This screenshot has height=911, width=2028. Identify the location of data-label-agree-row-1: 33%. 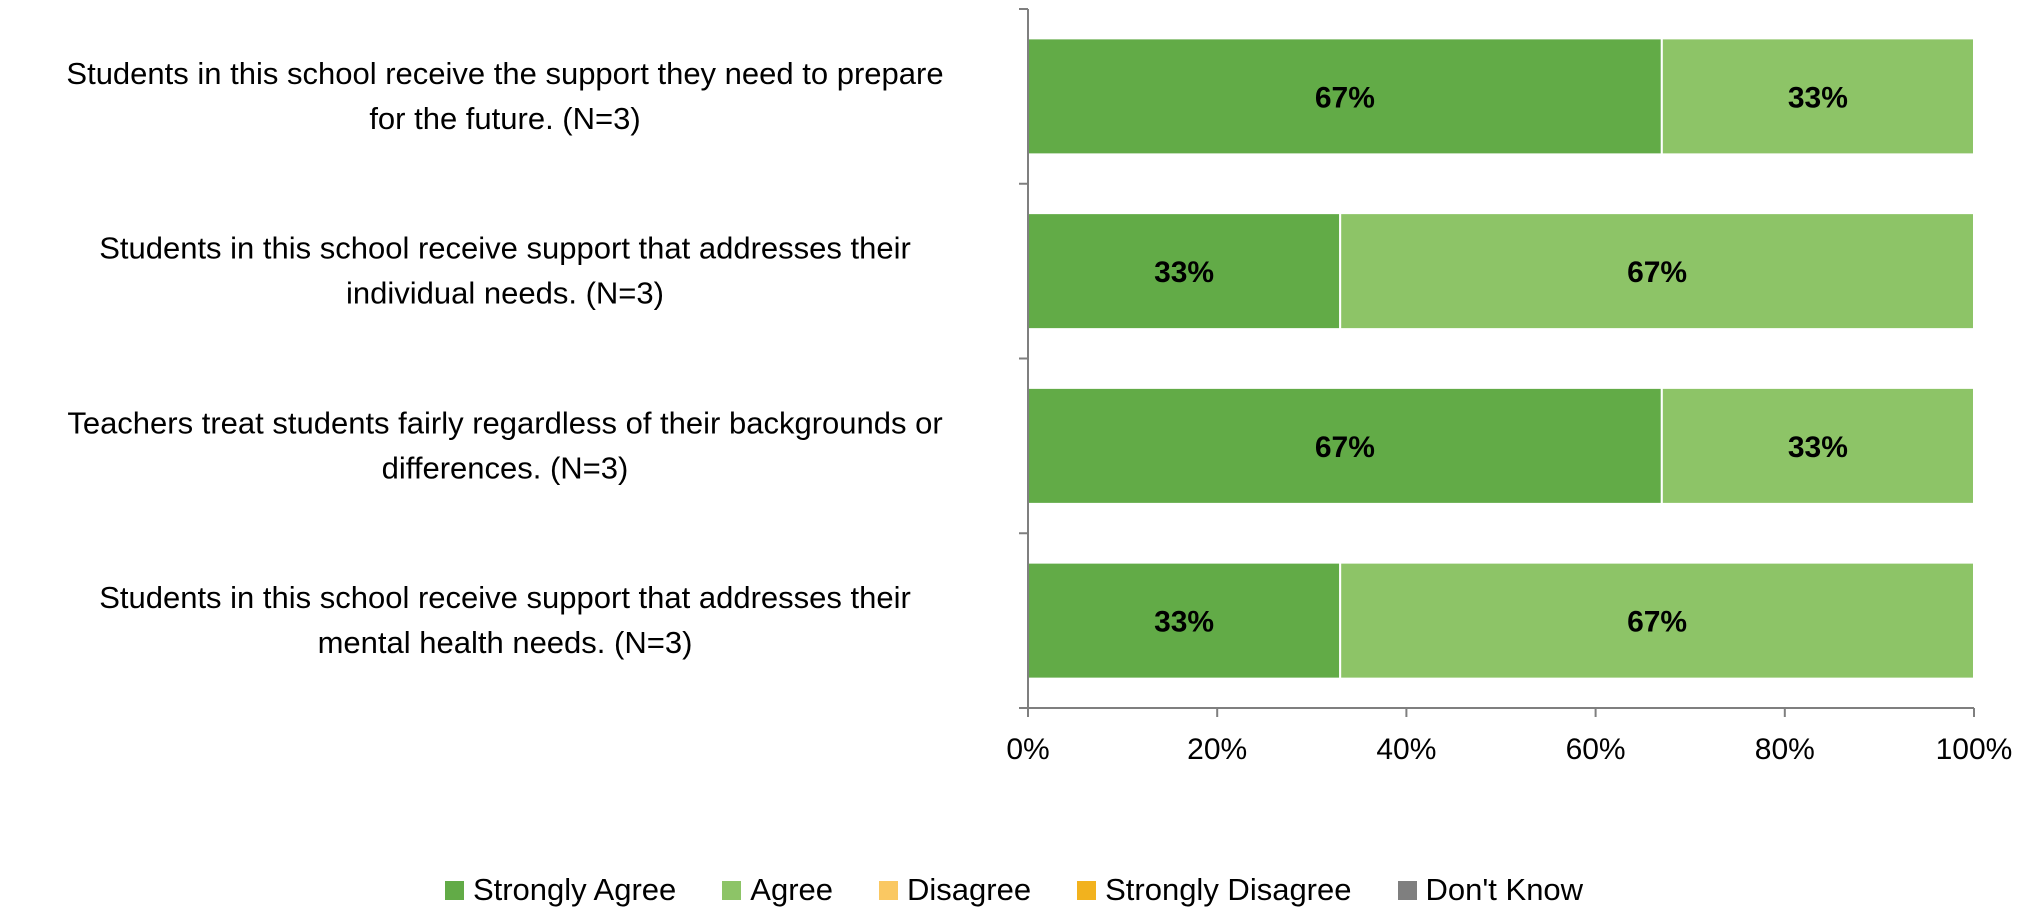
(1818, 97).